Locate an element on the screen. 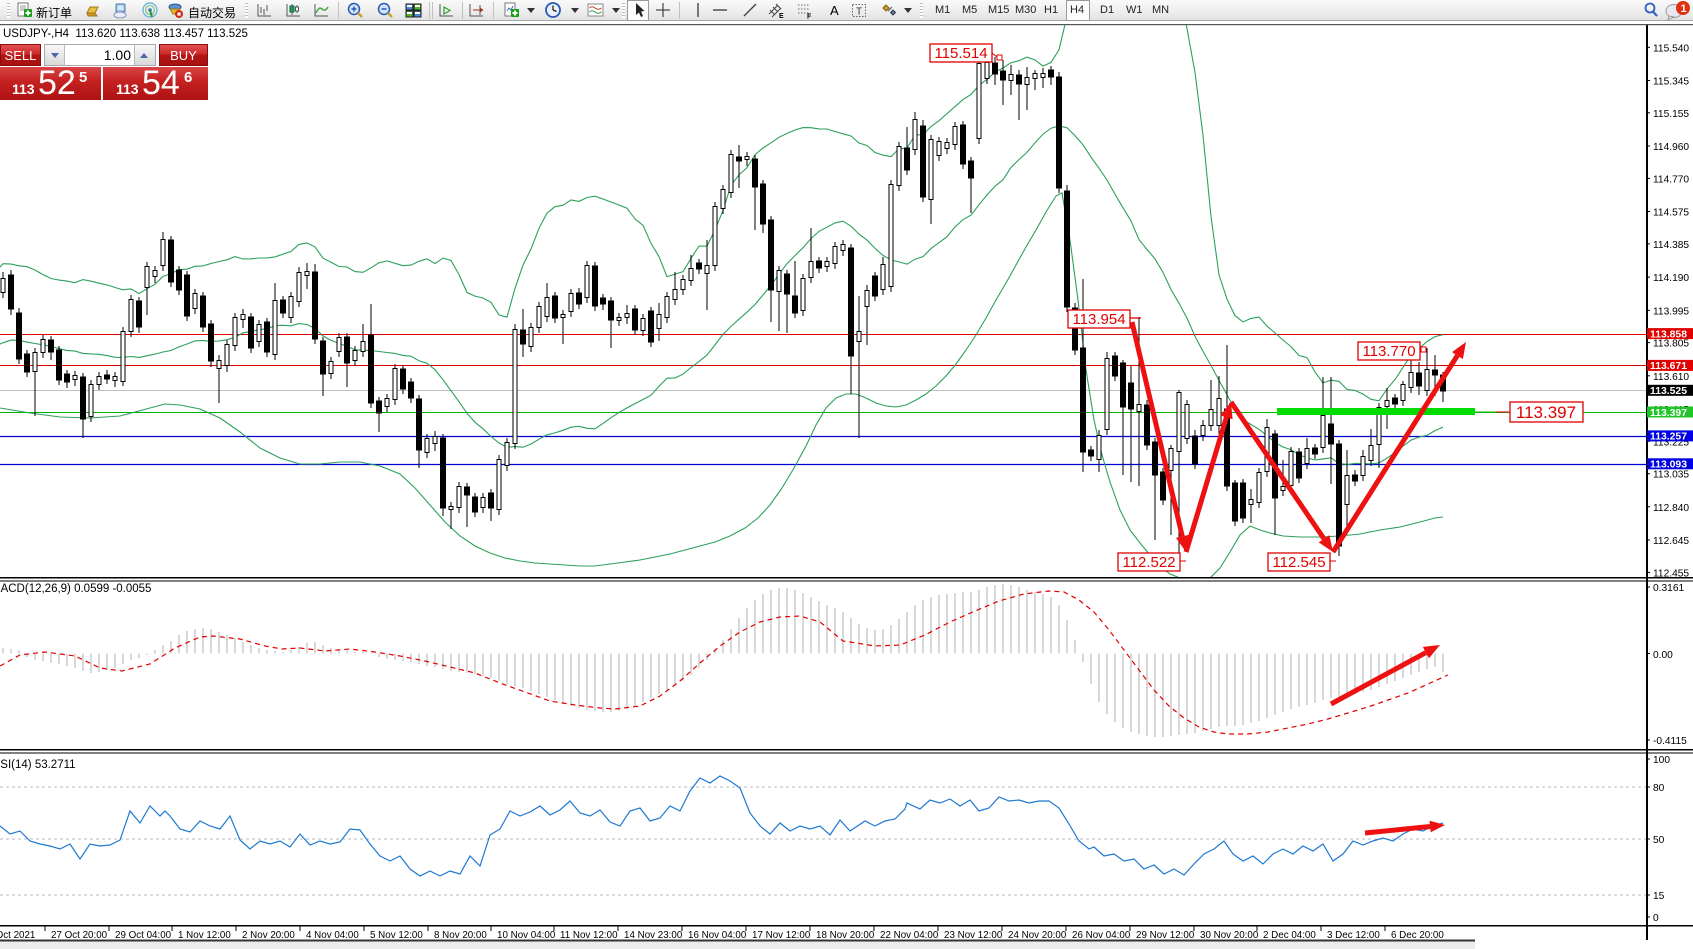  svg-text: 6 Dec 20:00 is located at coordinates (1417, 935).